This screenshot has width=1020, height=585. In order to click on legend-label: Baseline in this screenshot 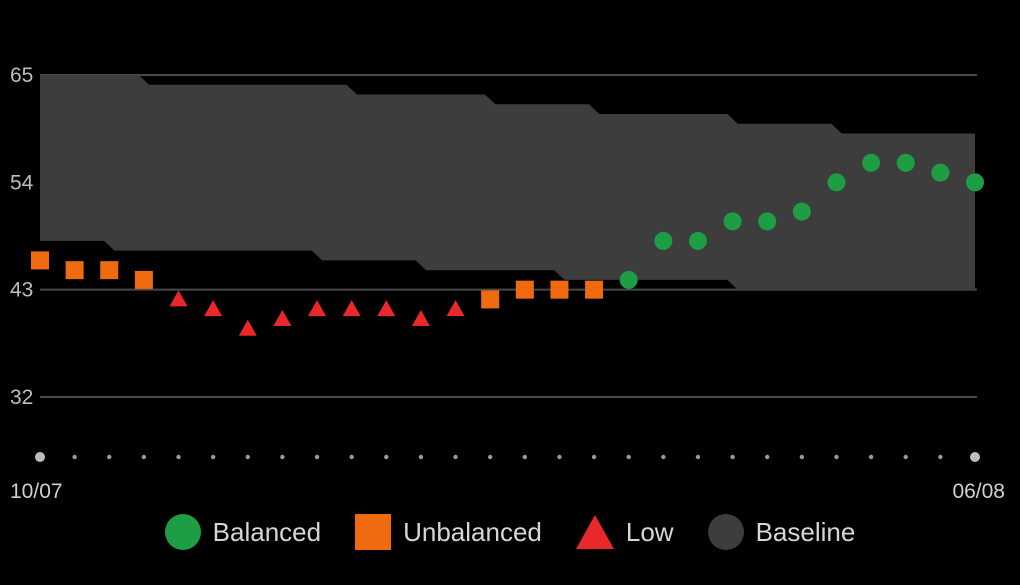, I will do `click(805, 531)`.